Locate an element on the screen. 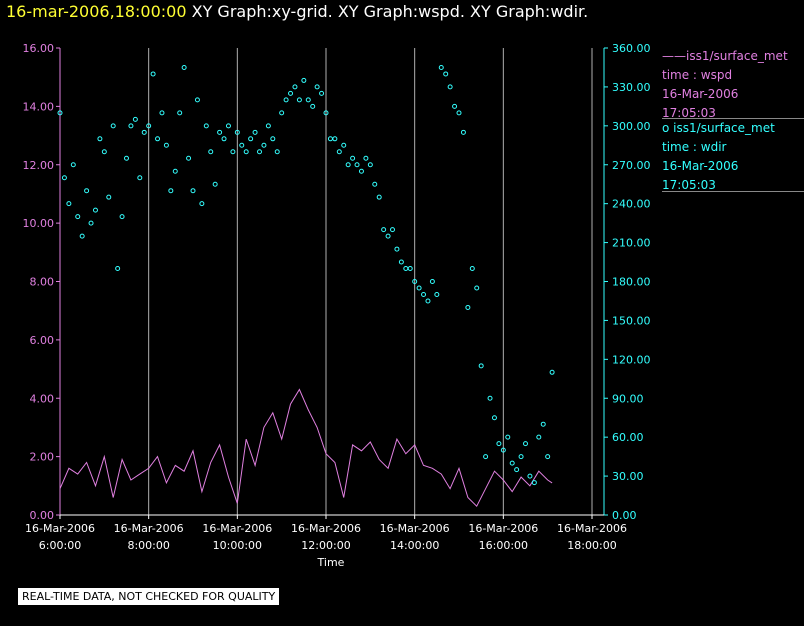  left-tick-label: 6.00 is located at coordinates (42, 340).